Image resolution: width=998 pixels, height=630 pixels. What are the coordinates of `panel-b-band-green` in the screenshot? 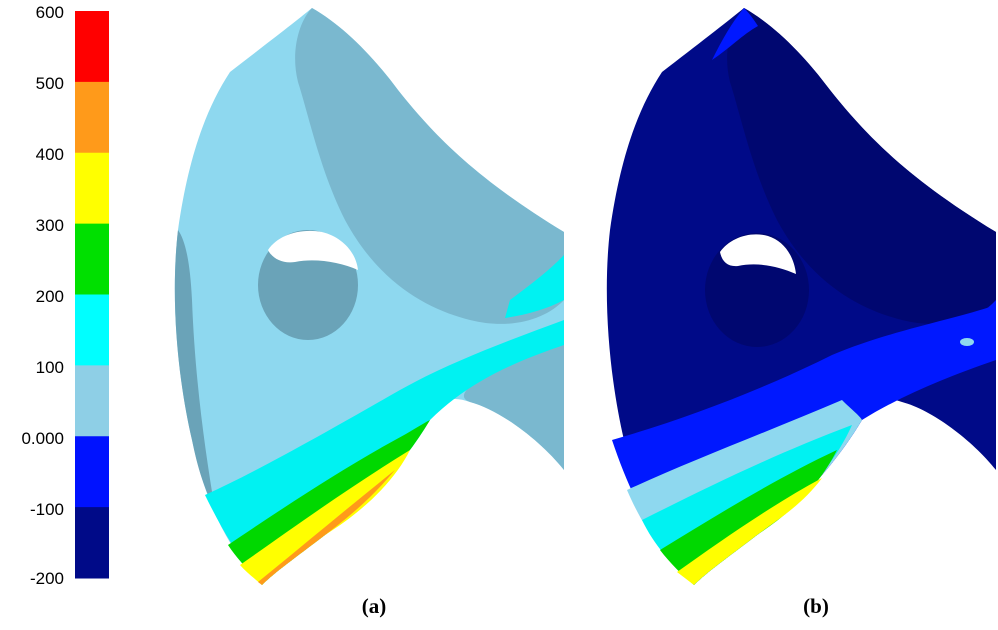 It's located at (748, 517).